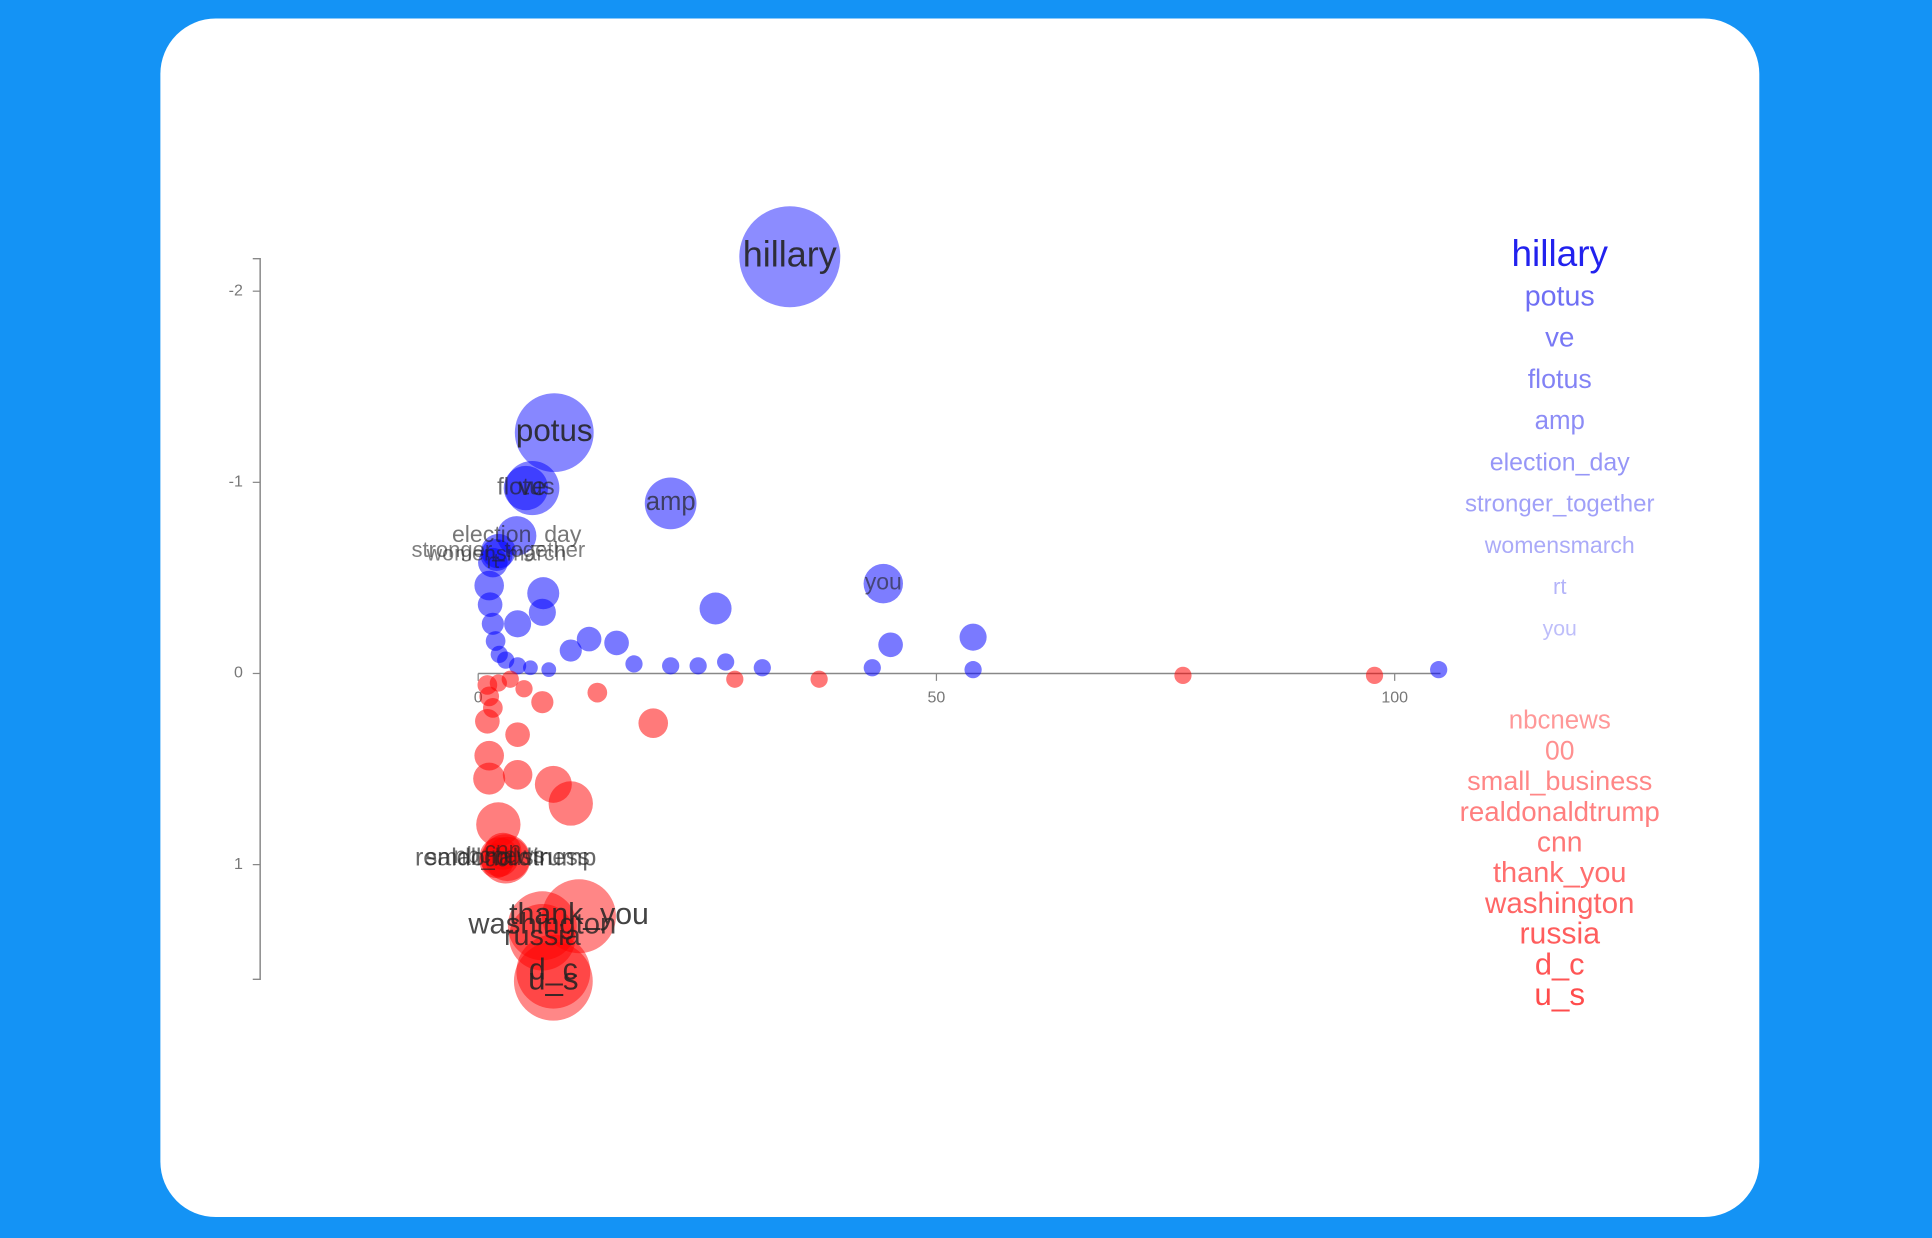 The width and height of the screenshot is (1932, 1238). I want to click on point-label: 00, so click(496, 859).